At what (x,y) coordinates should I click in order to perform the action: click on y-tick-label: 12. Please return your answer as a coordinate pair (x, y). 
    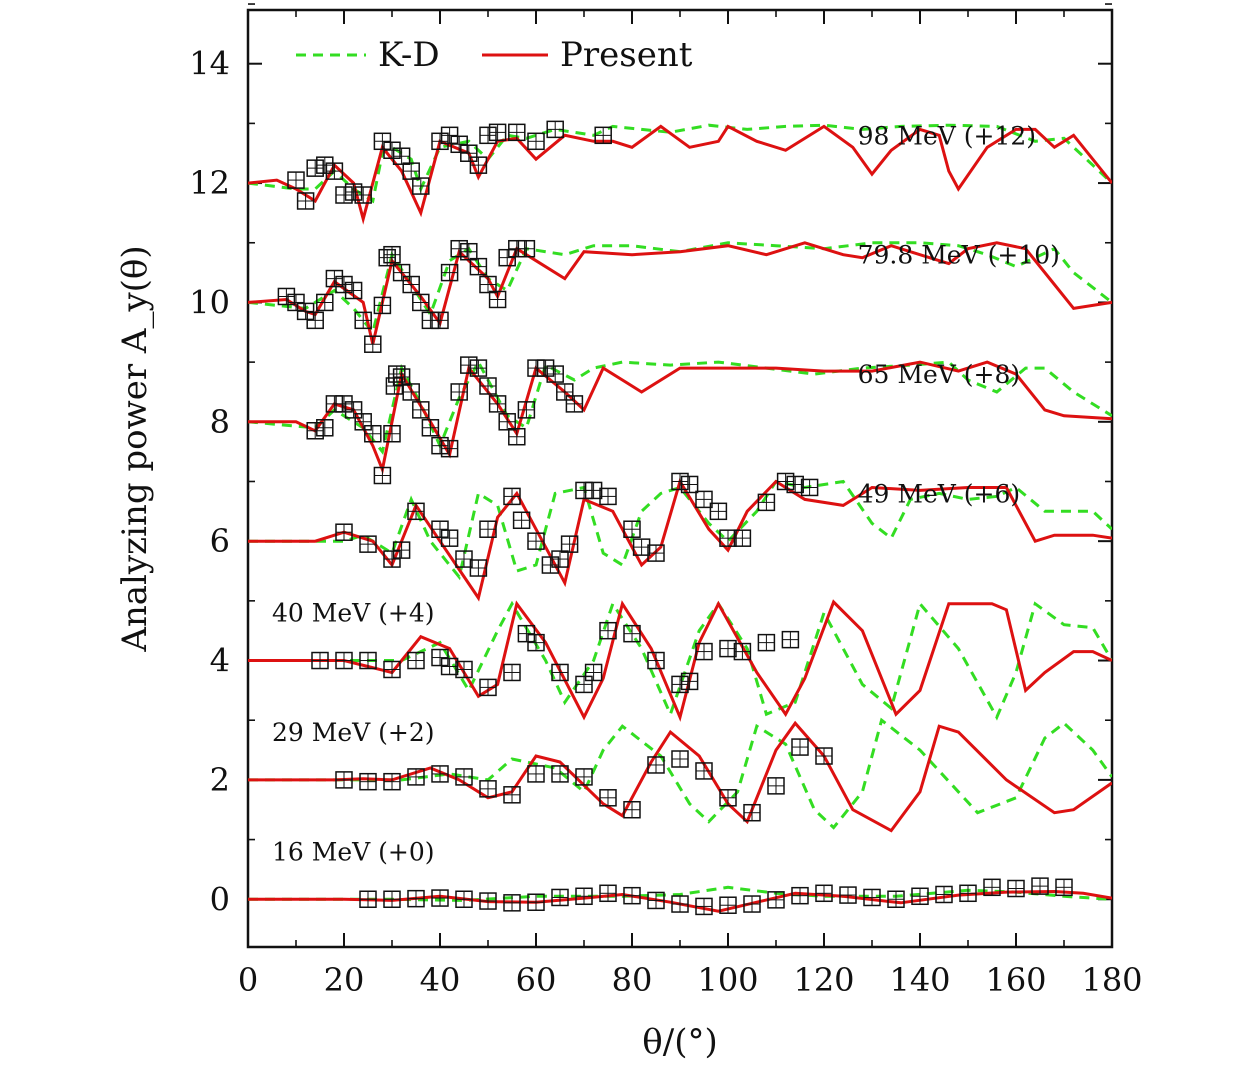
    Looking at the image, I should click on (209, 183).